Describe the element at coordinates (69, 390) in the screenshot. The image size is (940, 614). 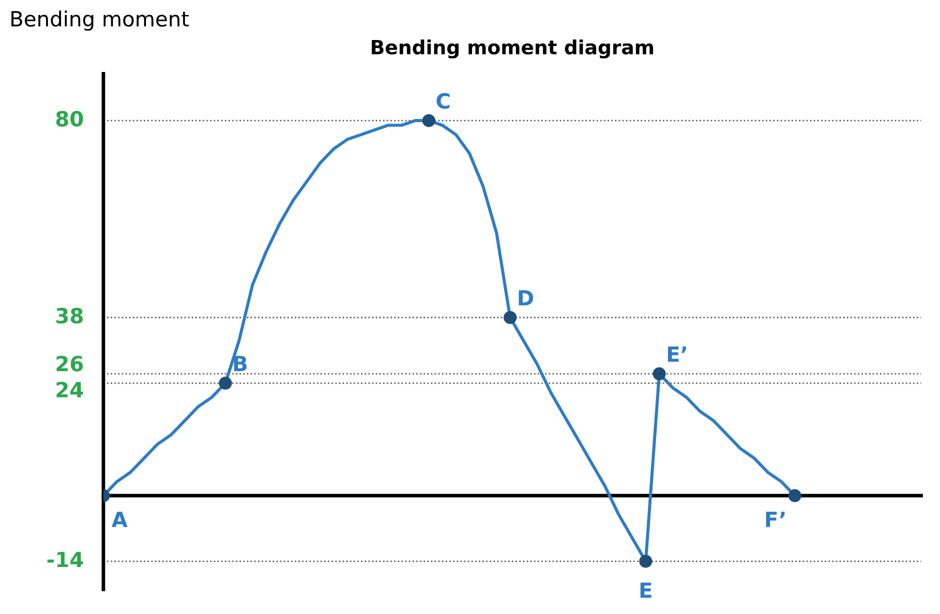
I see `y-tick-label: 24` at that location.